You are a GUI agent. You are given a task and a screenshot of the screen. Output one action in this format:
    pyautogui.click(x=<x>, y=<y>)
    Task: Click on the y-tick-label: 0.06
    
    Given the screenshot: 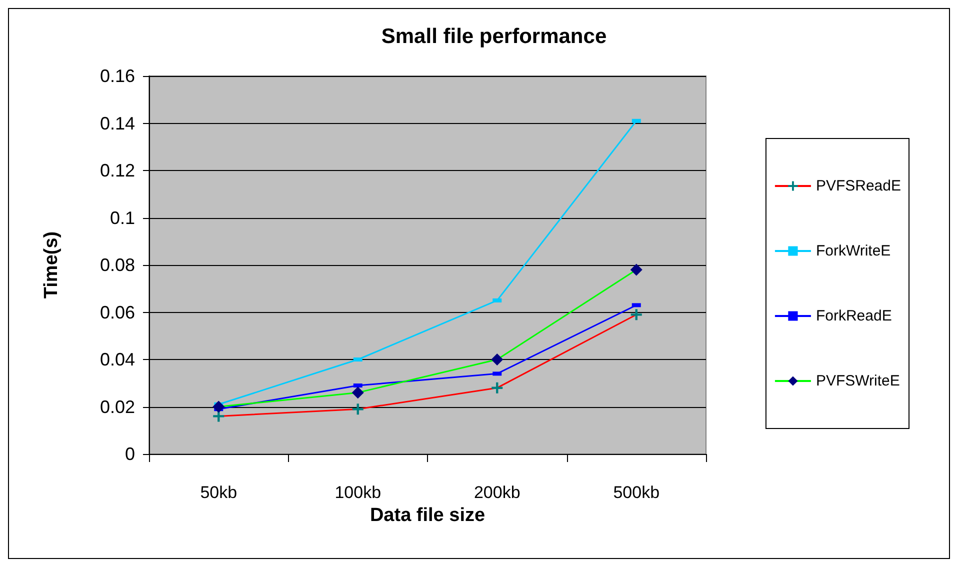 What is the action you would take?
    pyautogui.click(x=117, y=312)
    